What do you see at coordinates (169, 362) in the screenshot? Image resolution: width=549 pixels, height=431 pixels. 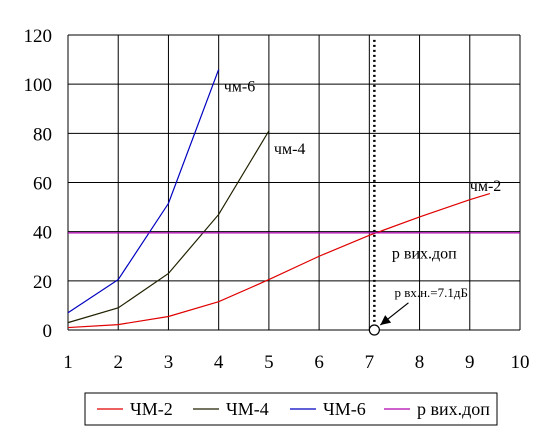 I see `x-tick-label: 3` at bounding box center [169, 362].